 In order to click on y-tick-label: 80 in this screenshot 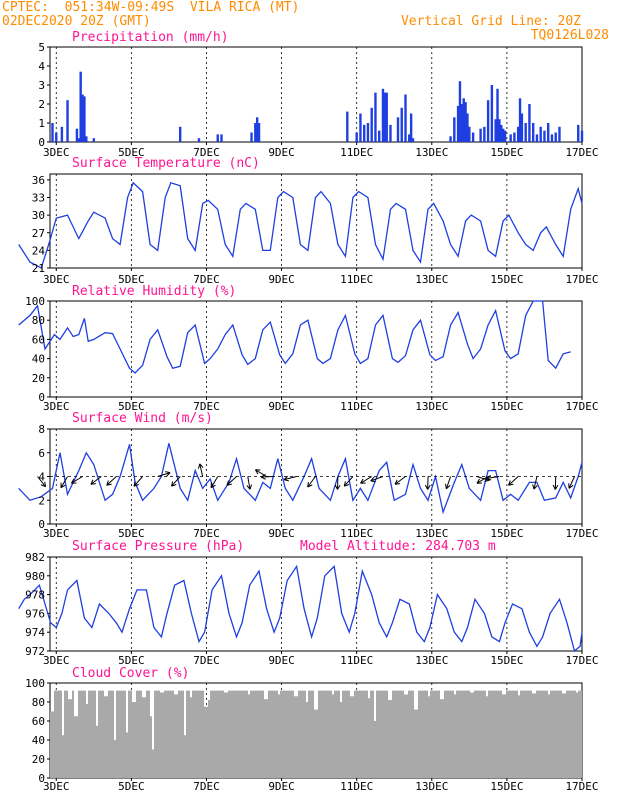, I will do `click(38, 320)`.